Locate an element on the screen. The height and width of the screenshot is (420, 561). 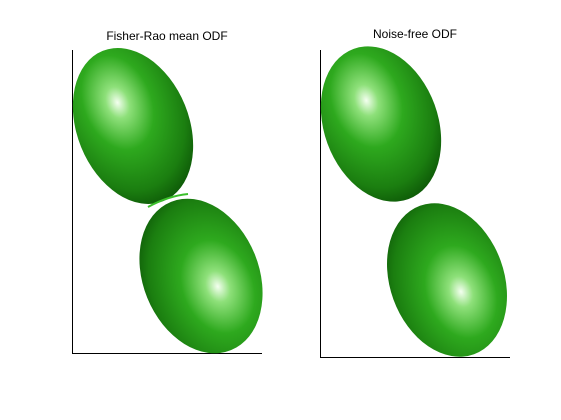
right-lower-lobe is located at coordinates (447, 280).